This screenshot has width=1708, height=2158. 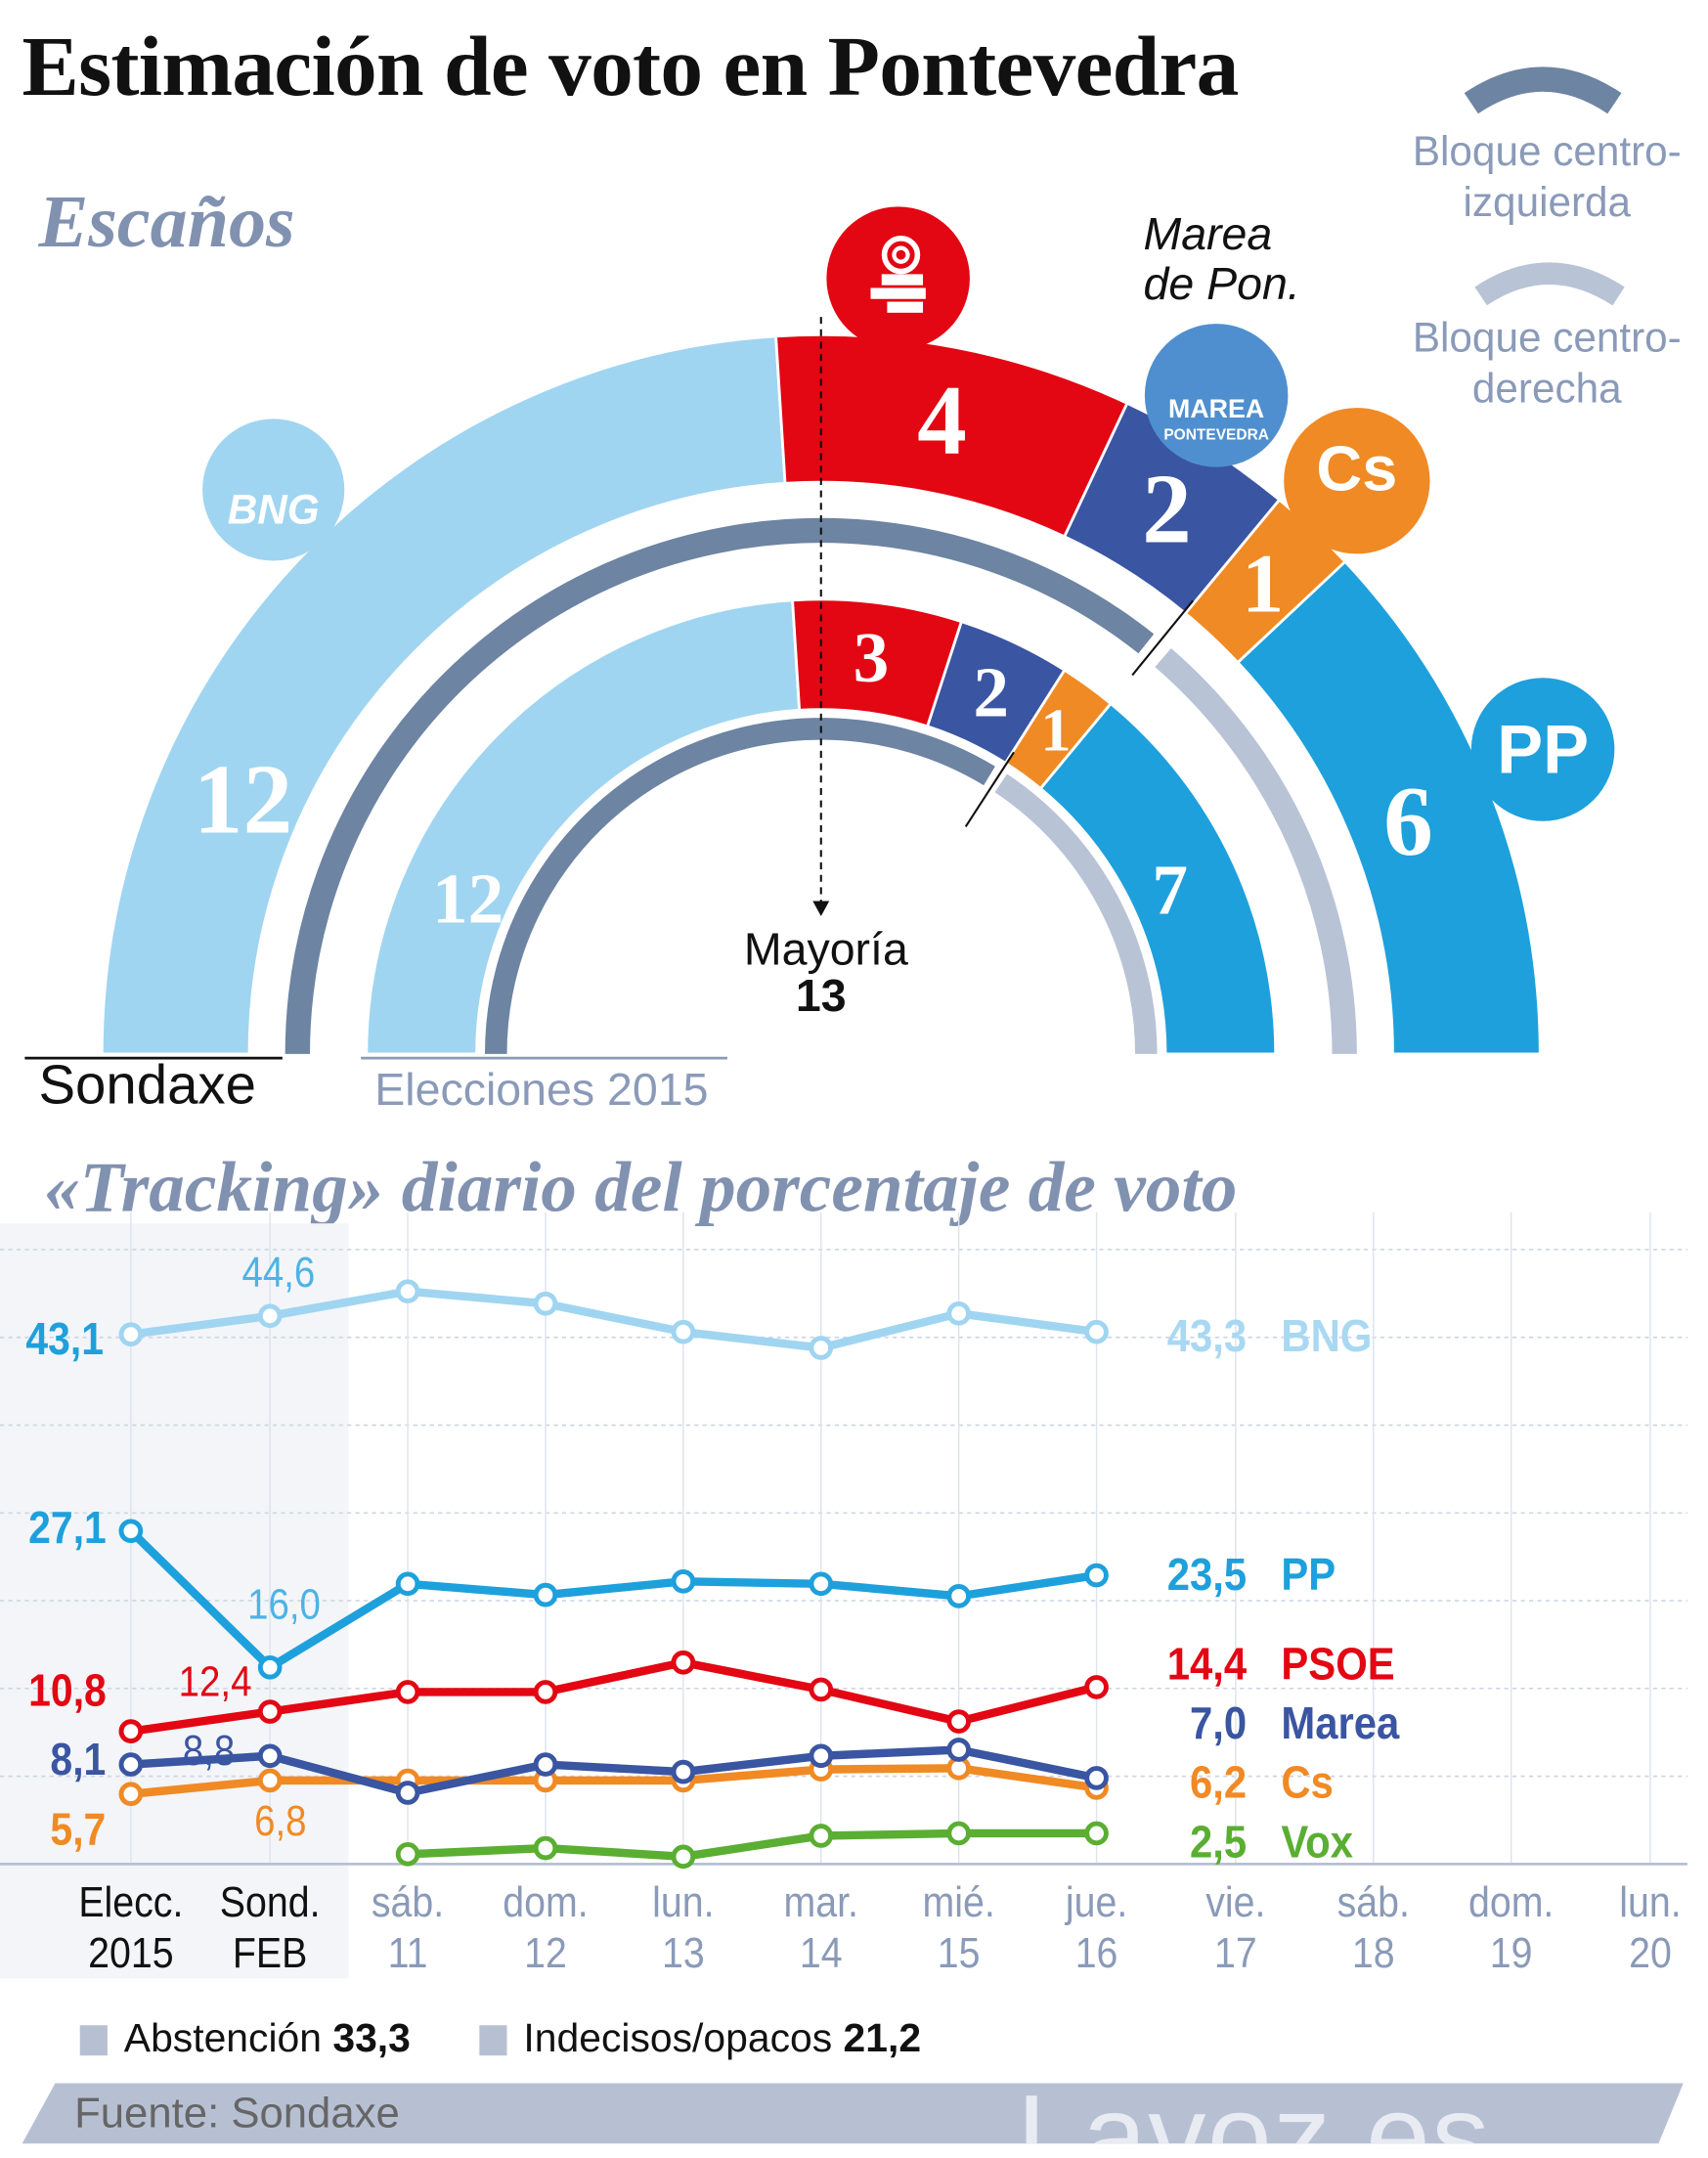 I want to click on series-line-vox, so click(x=752, y=1845).